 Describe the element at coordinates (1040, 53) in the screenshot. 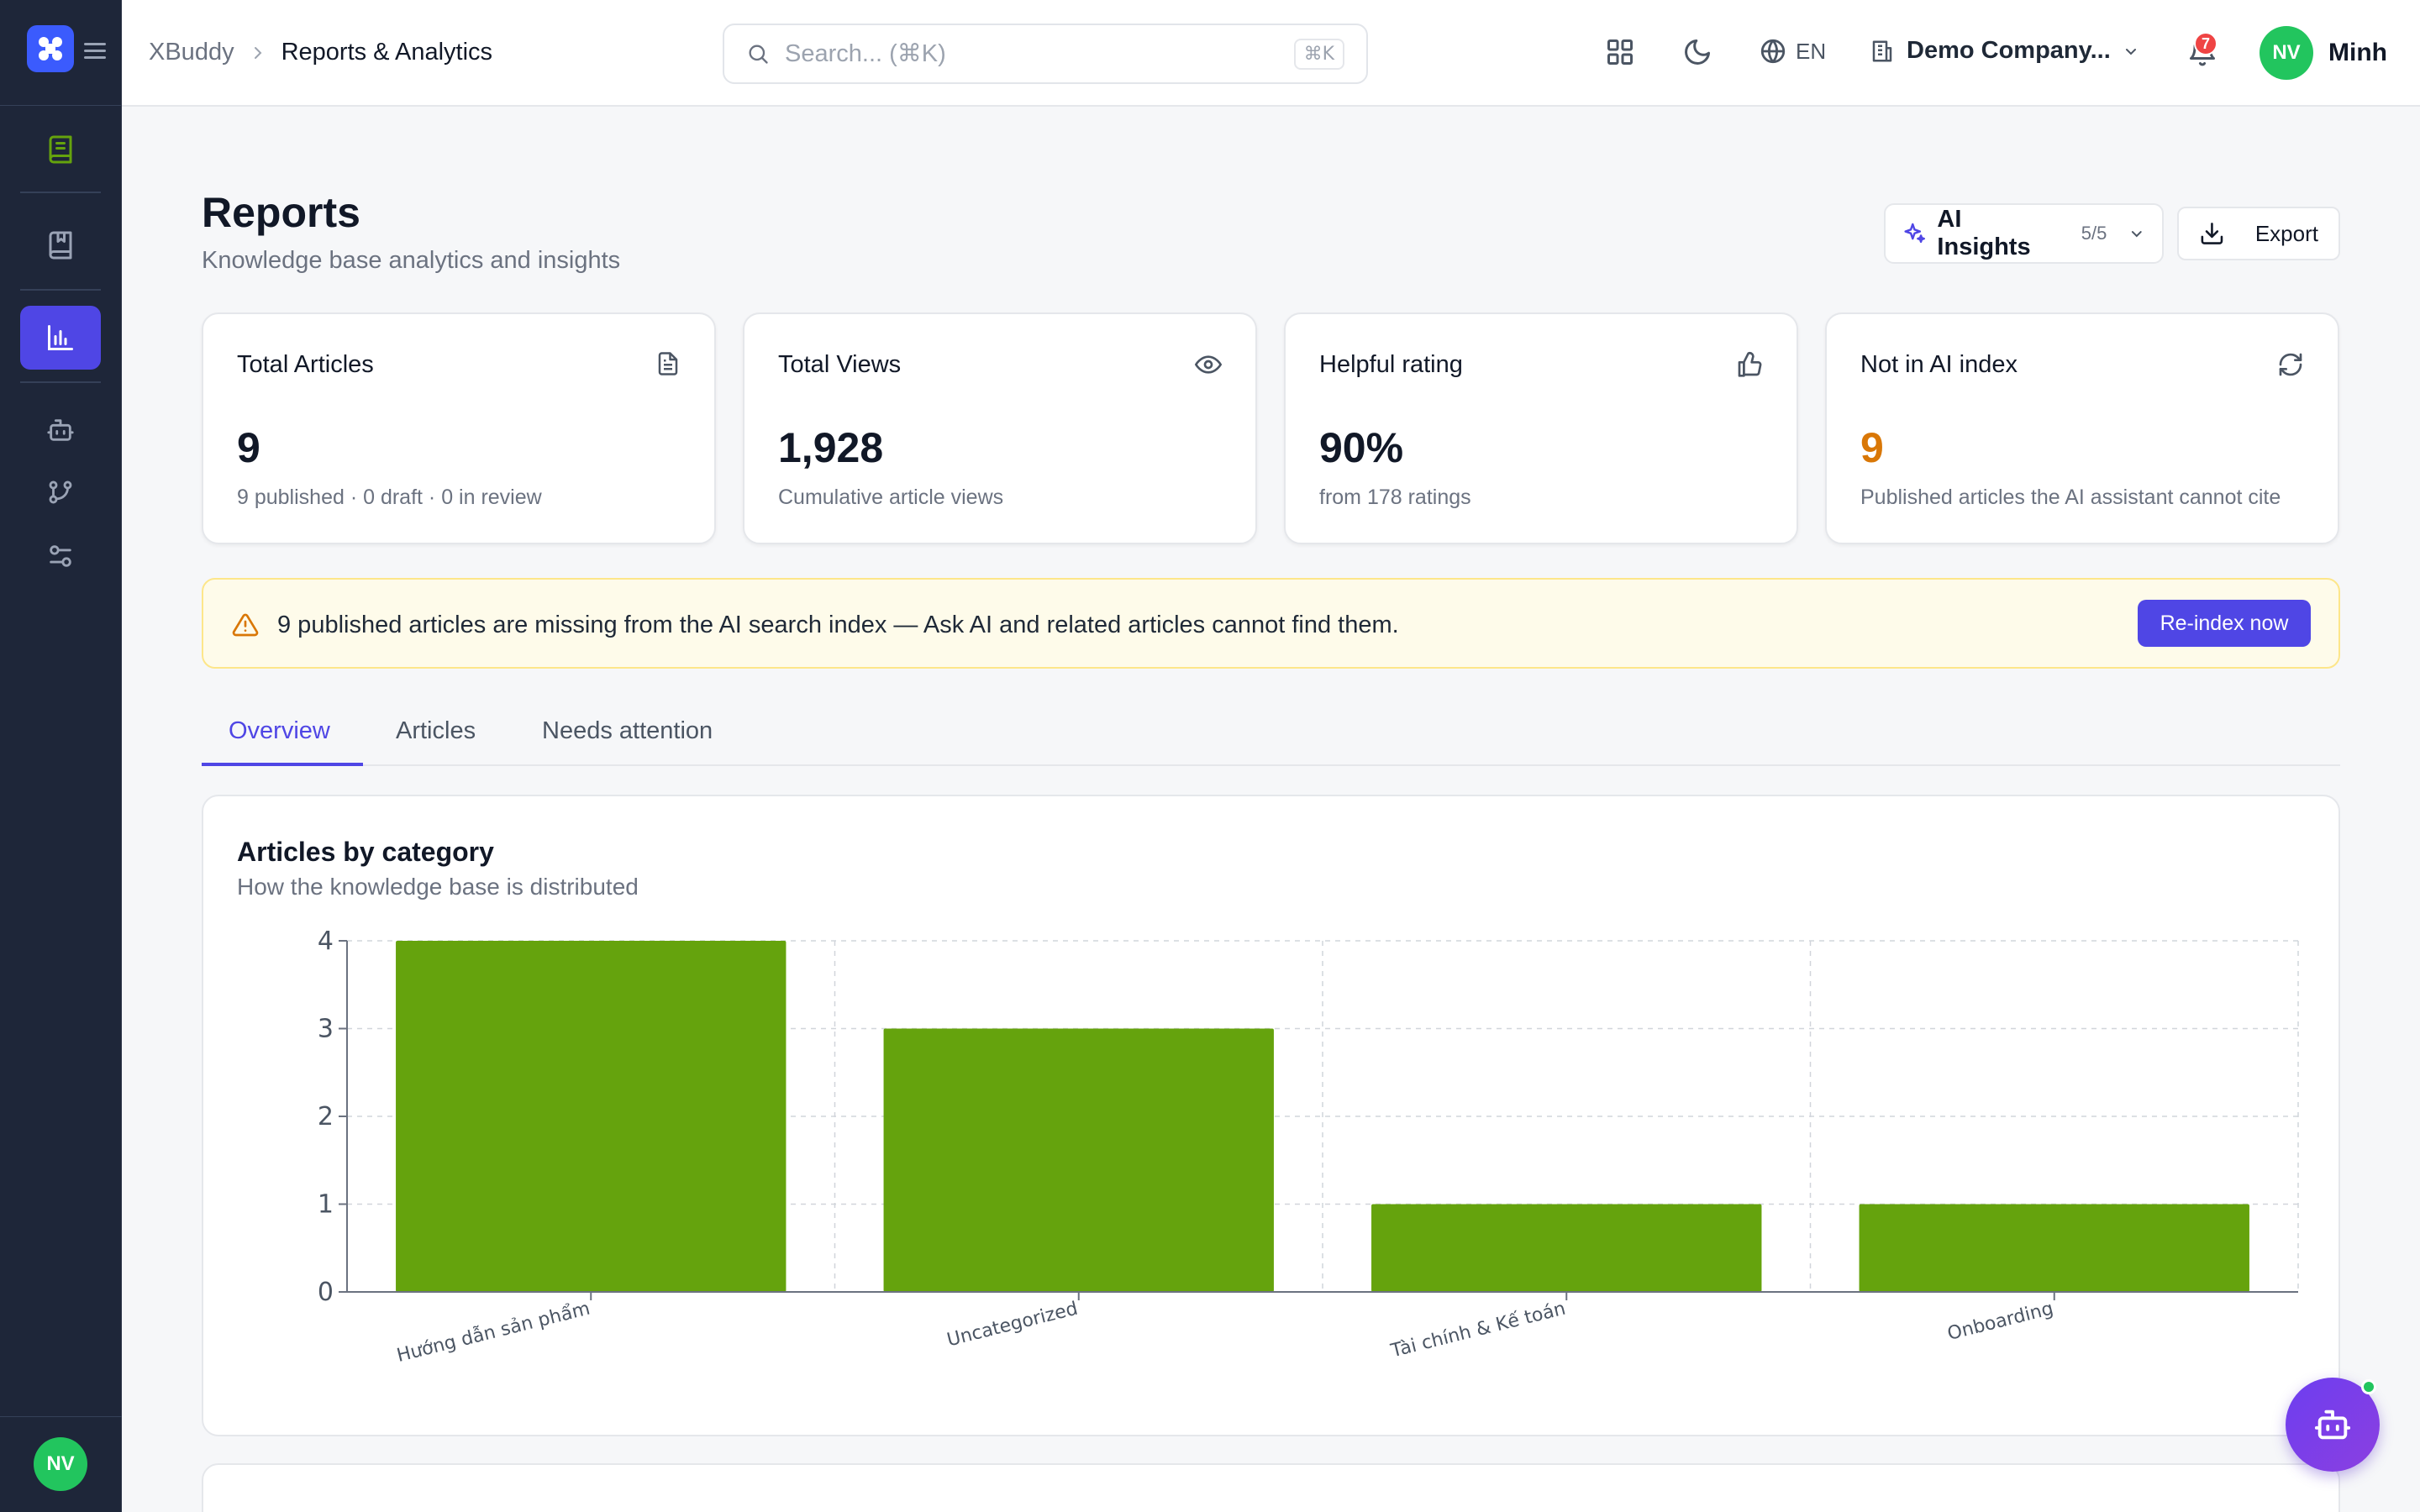

I see `search-input` at that location.